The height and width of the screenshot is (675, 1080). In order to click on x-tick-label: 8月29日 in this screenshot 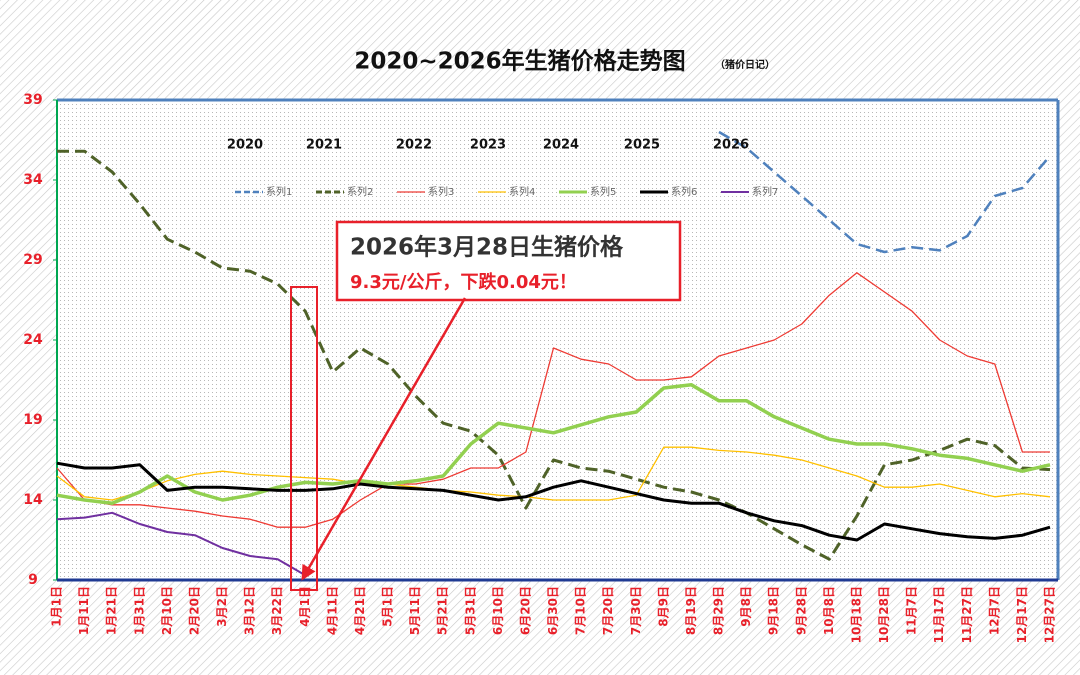, I will do `click(719, 610)`.